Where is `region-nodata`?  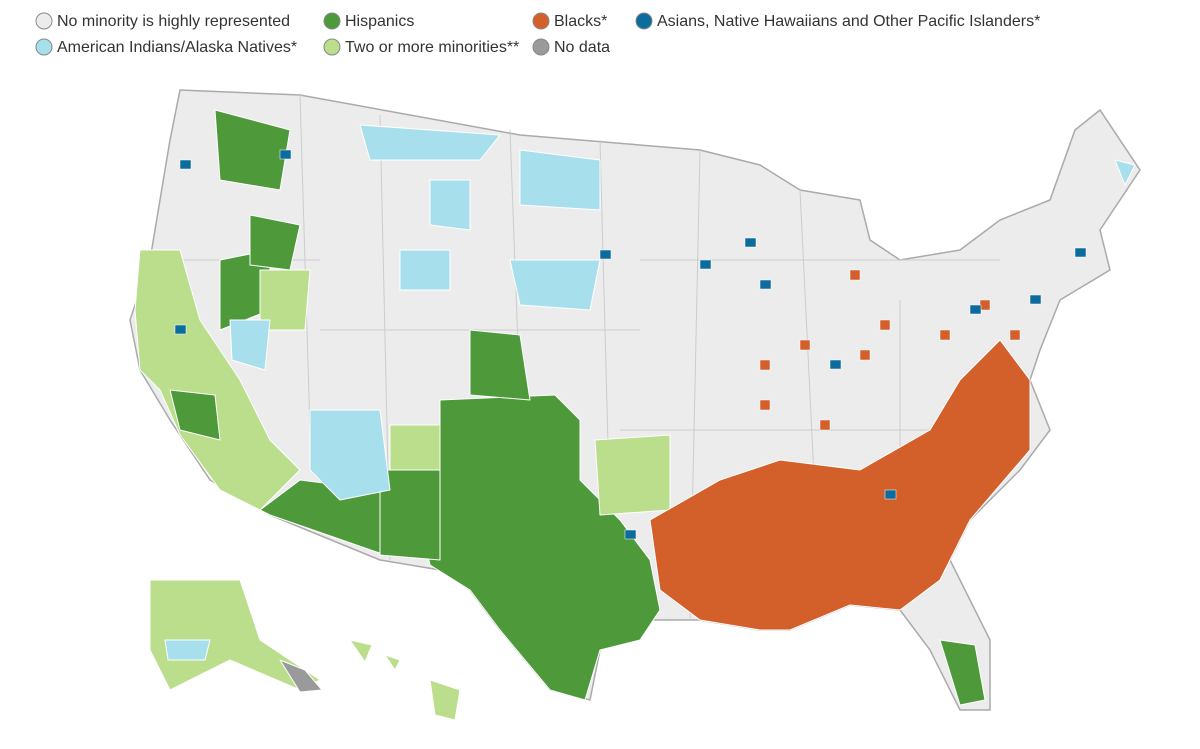
region-nodata is located at coordinates (301, 676).